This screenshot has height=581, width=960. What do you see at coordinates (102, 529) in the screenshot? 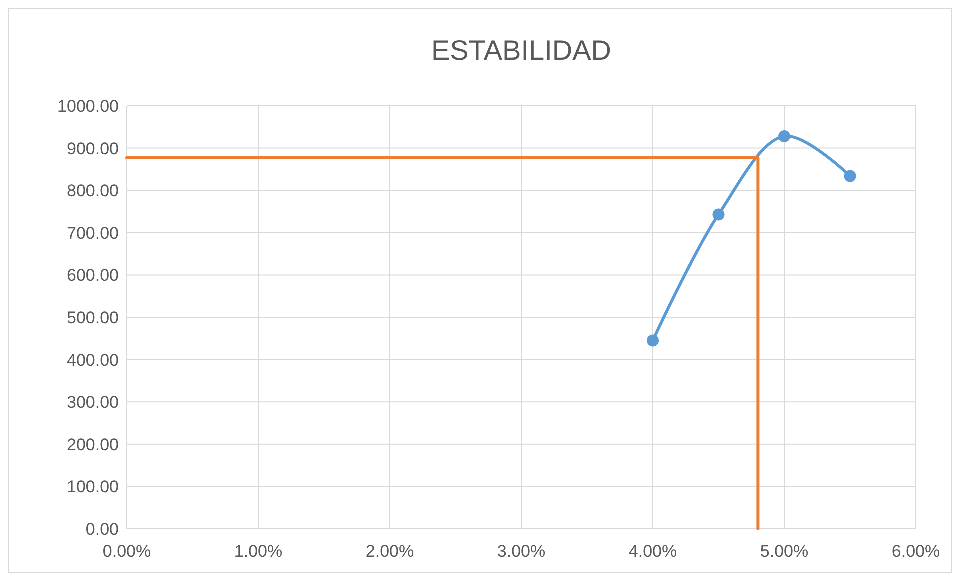
I see `y-tick-label: 0.00` at bounding box center [102, 529].